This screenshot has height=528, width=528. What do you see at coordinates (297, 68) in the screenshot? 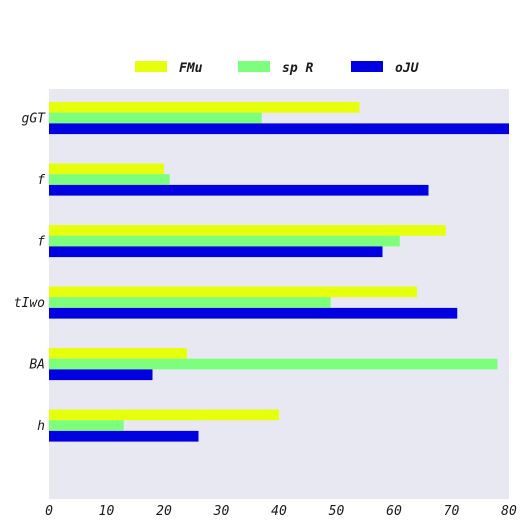
I see `legend-label: sp R` at bounding box center [297, 68].